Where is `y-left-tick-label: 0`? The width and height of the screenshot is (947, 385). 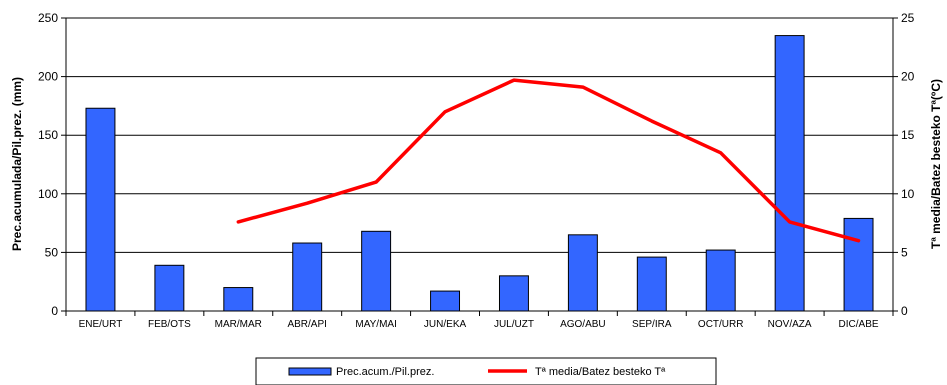 y-left-tick-label: 0 is located at coordinates (54, 311).